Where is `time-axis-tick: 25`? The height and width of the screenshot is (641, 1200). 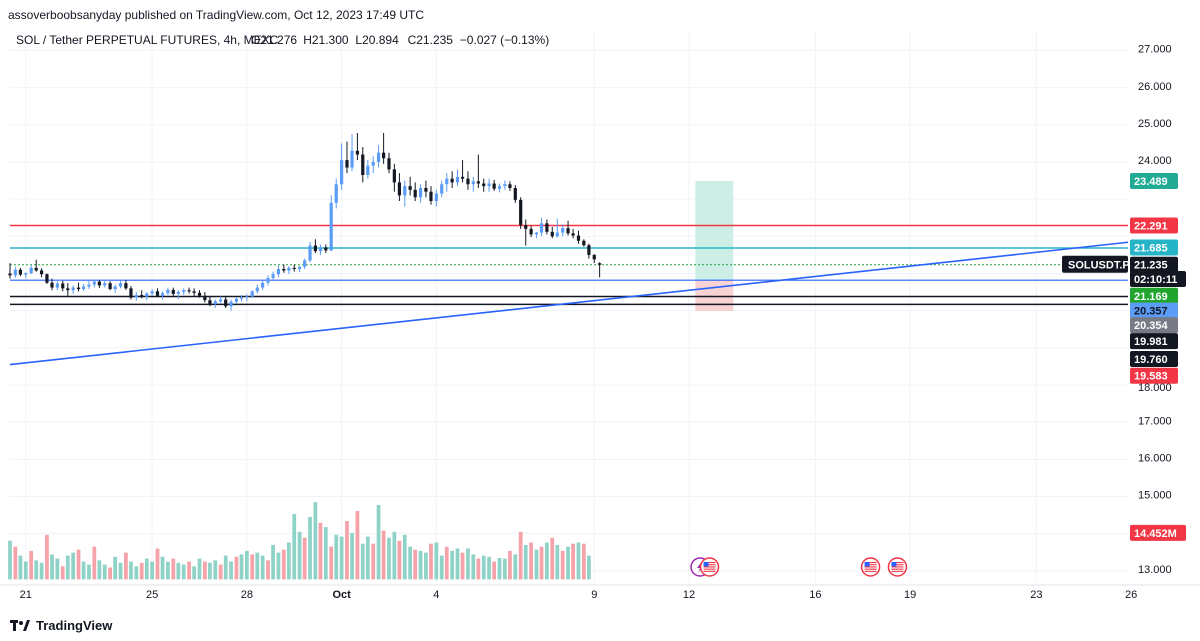 time-axis-tick: 25 is located at coordinates (152, 595).